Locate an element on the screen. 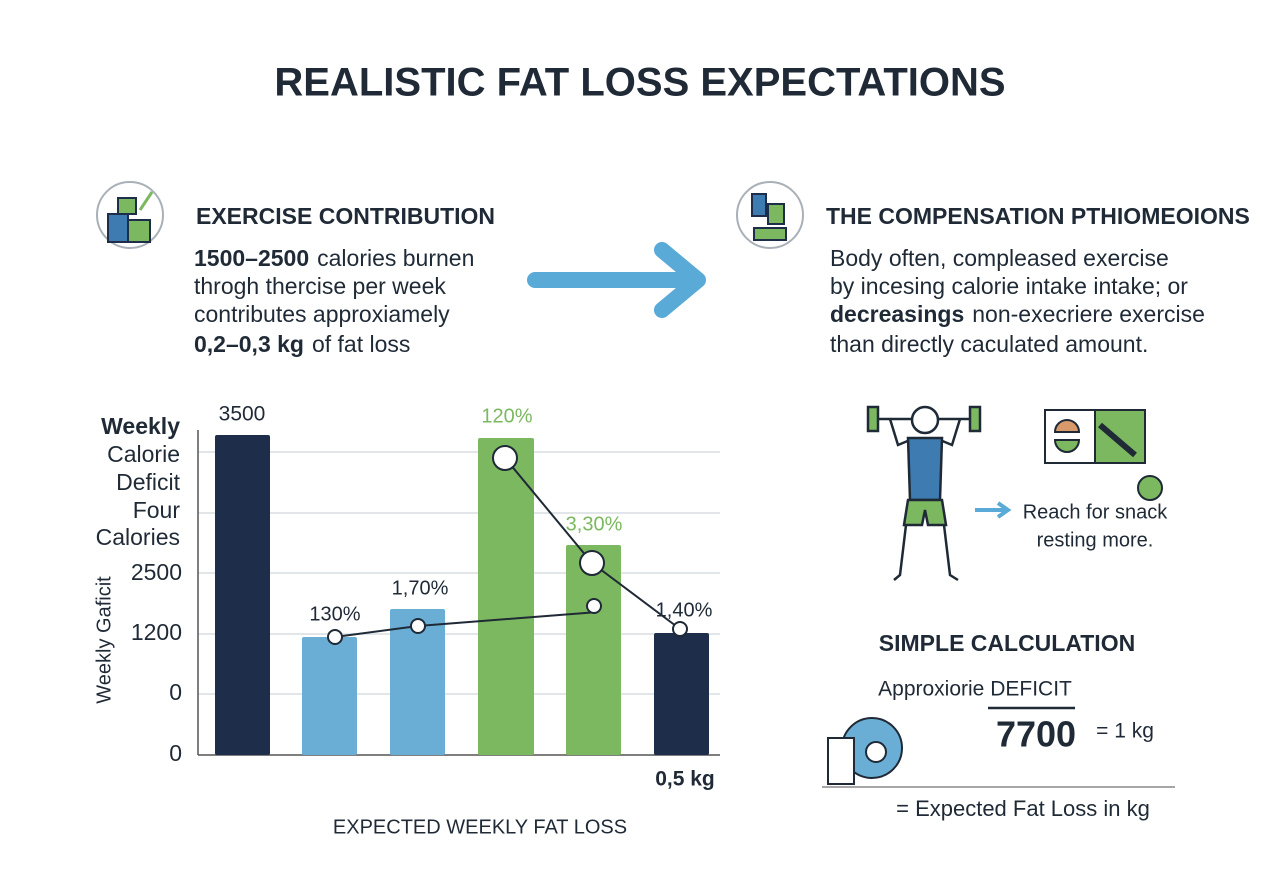  y-label: Calories is located at coordinates (138, 537).